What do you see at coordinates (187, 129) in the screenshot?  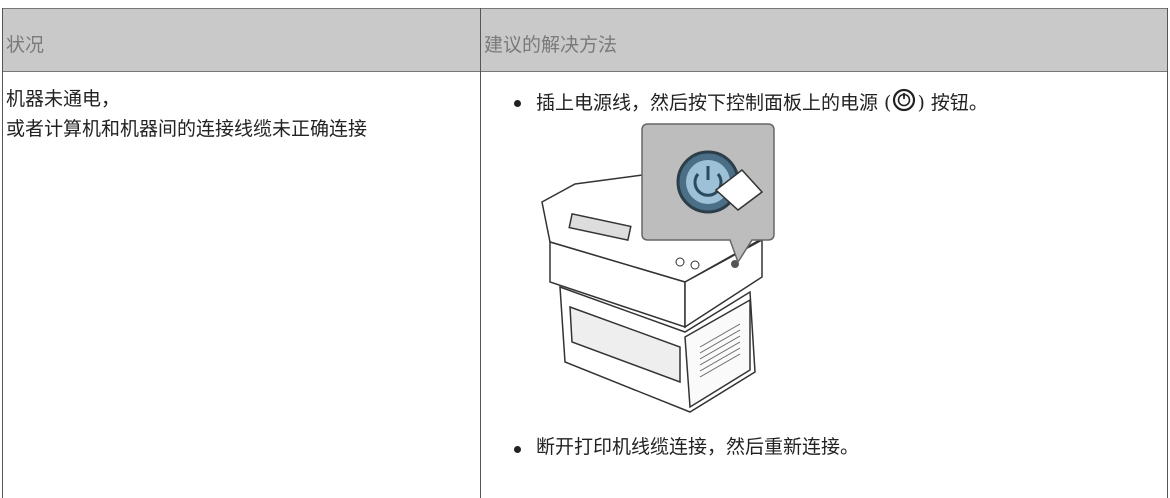 I see `cell-text: 或者计算机和机器间的连接线缆未正确连接` at bounding box center [187, 129].